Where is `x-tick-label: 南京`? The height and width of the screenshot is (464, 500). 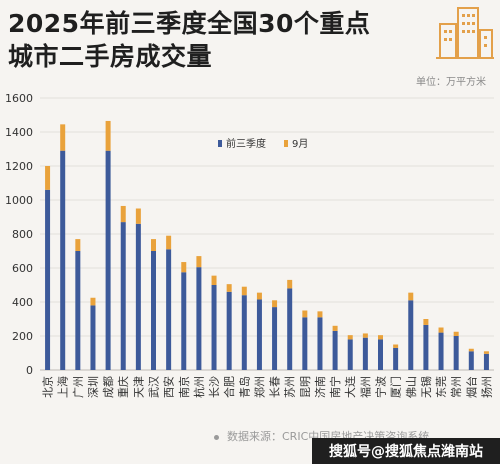
x-tick-label: 南京 is located at coordinates (184, 387).